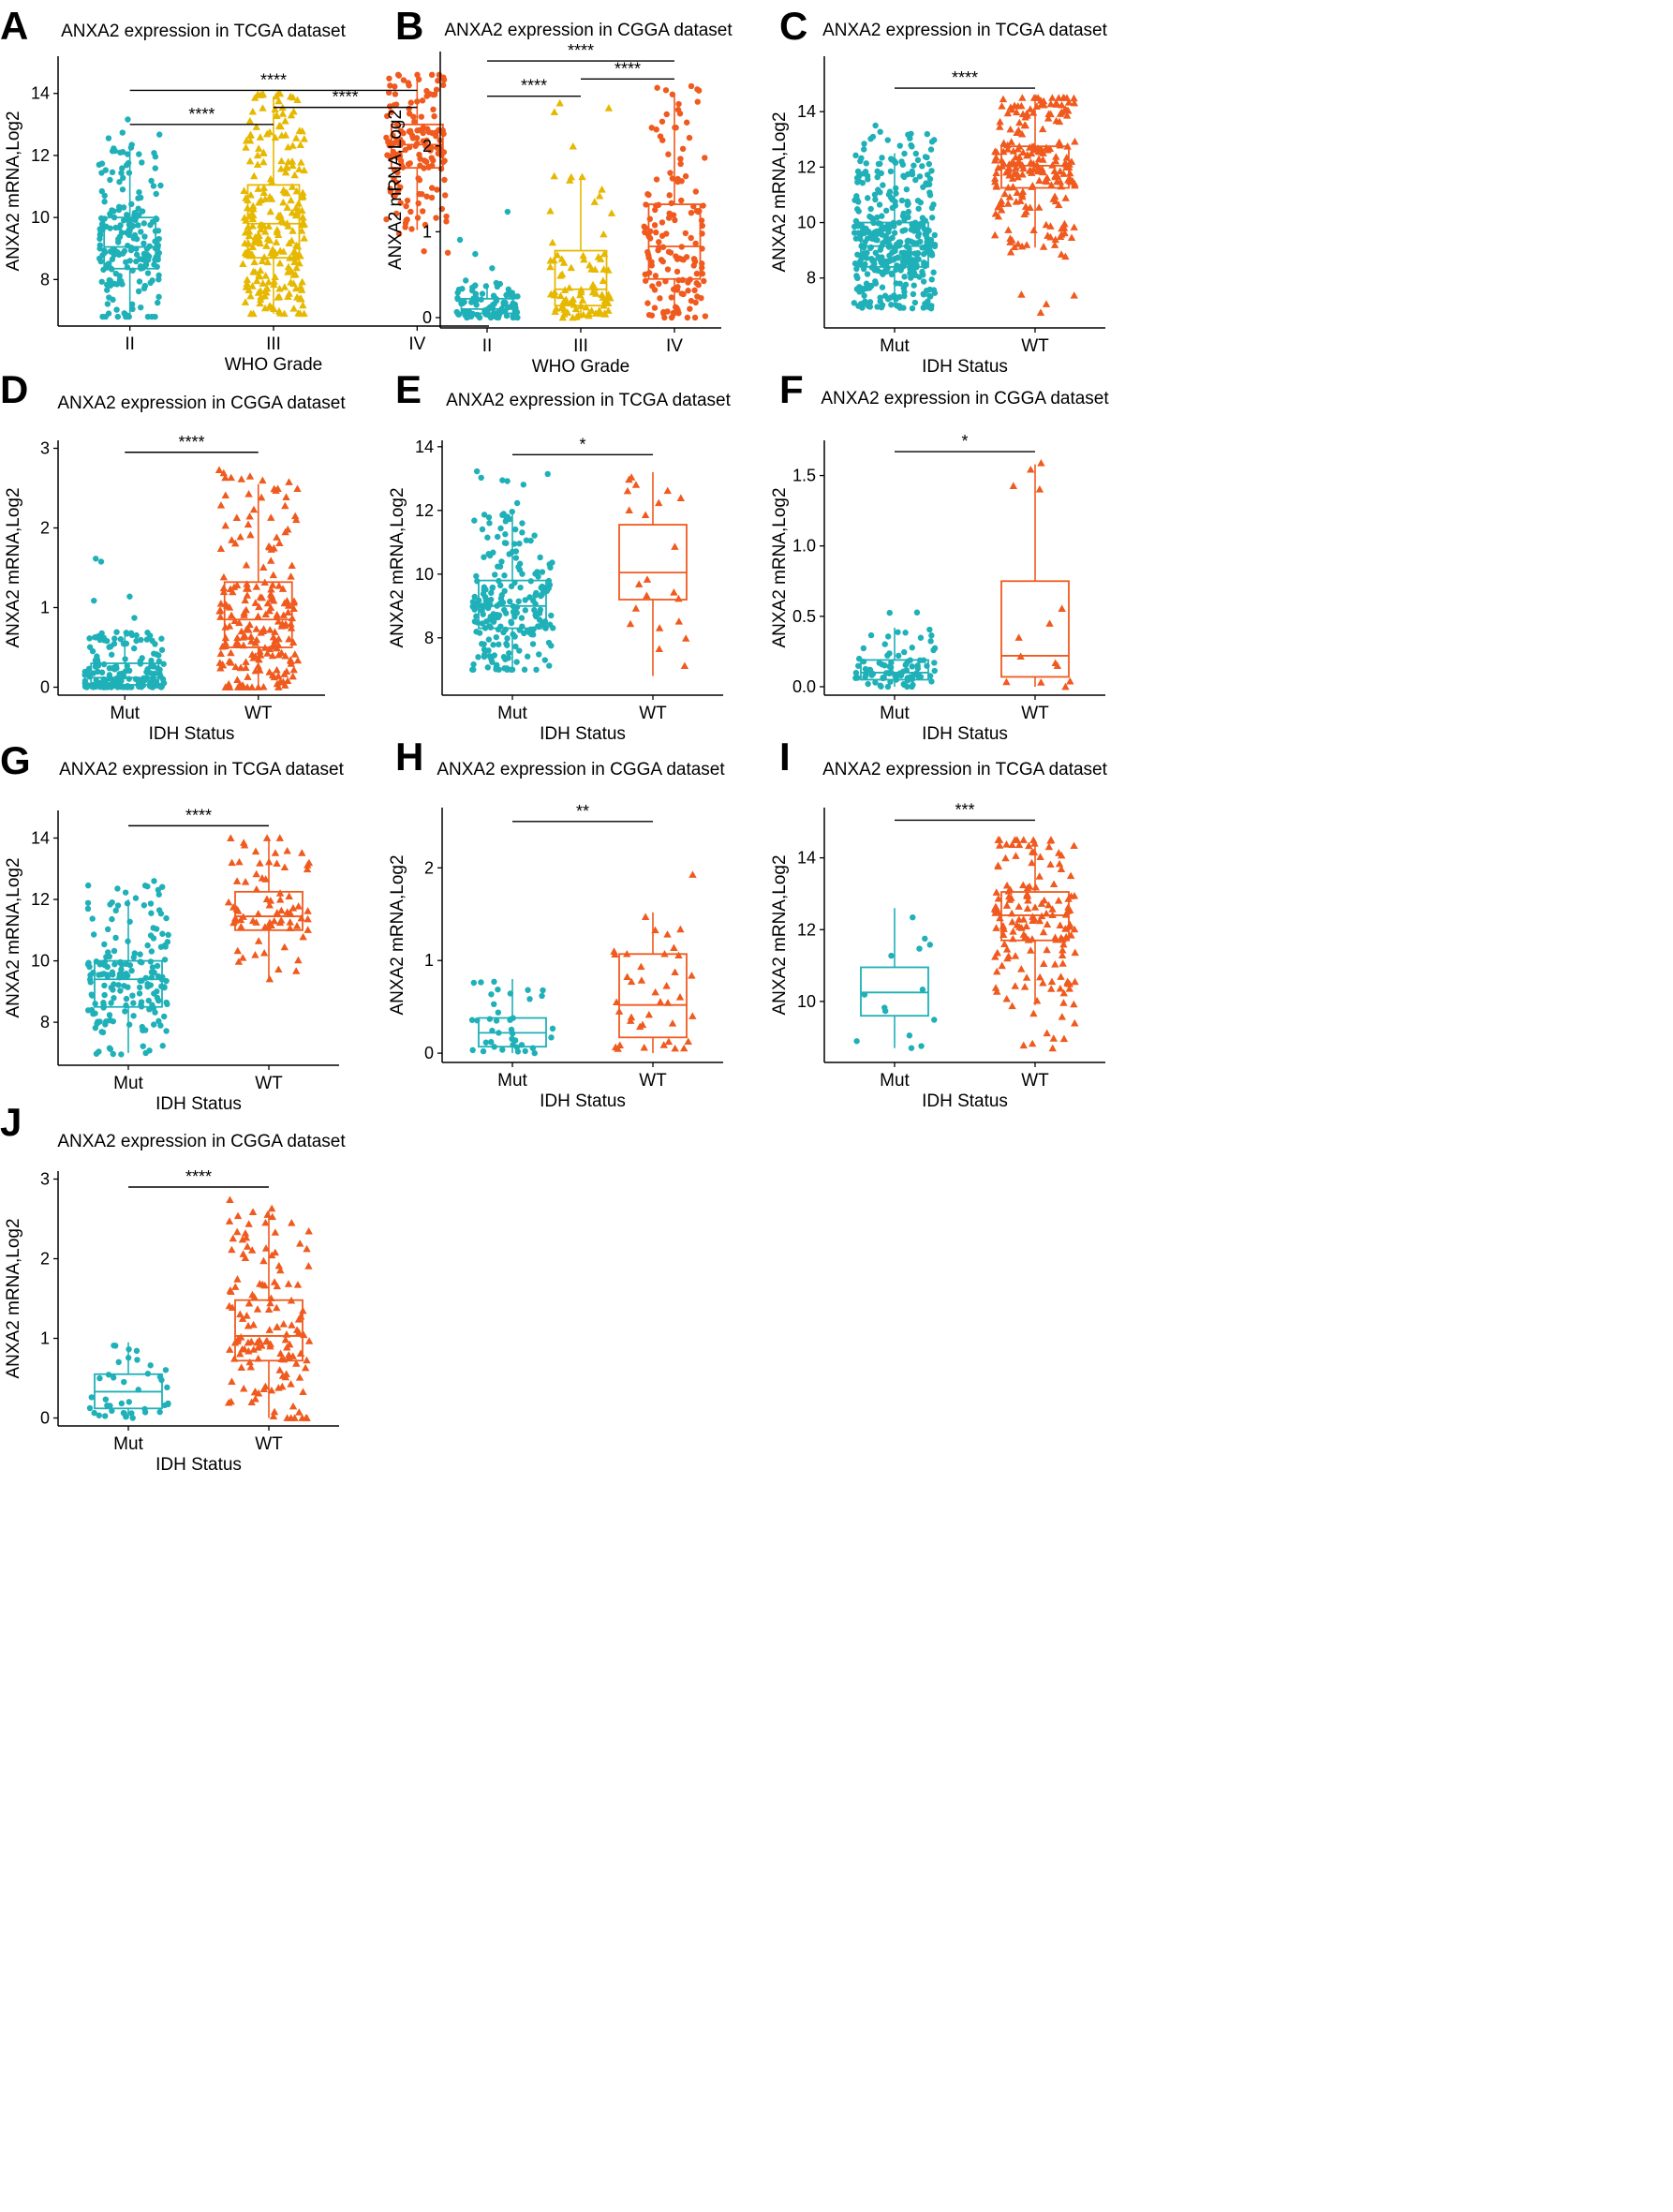  What do you see at coordinates (409, 757) in the screenshot?
I see `panel-letter: H` at bounding box center [409, 757].